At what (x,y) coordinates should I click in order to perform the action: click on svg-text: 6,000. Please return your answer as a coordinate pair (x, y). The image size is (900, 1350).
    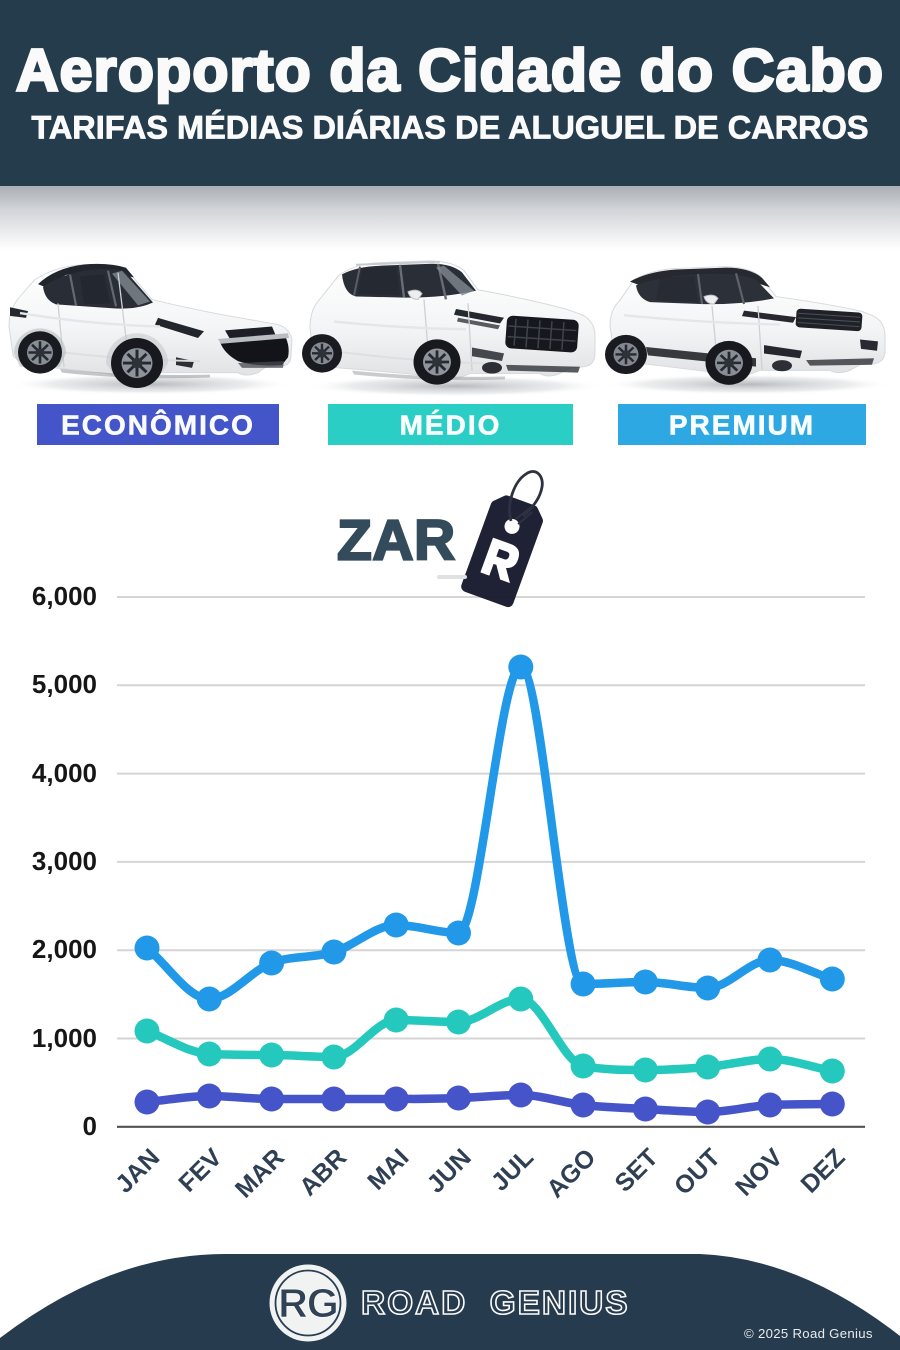
    Looking at the image, I should click on (64, 596).